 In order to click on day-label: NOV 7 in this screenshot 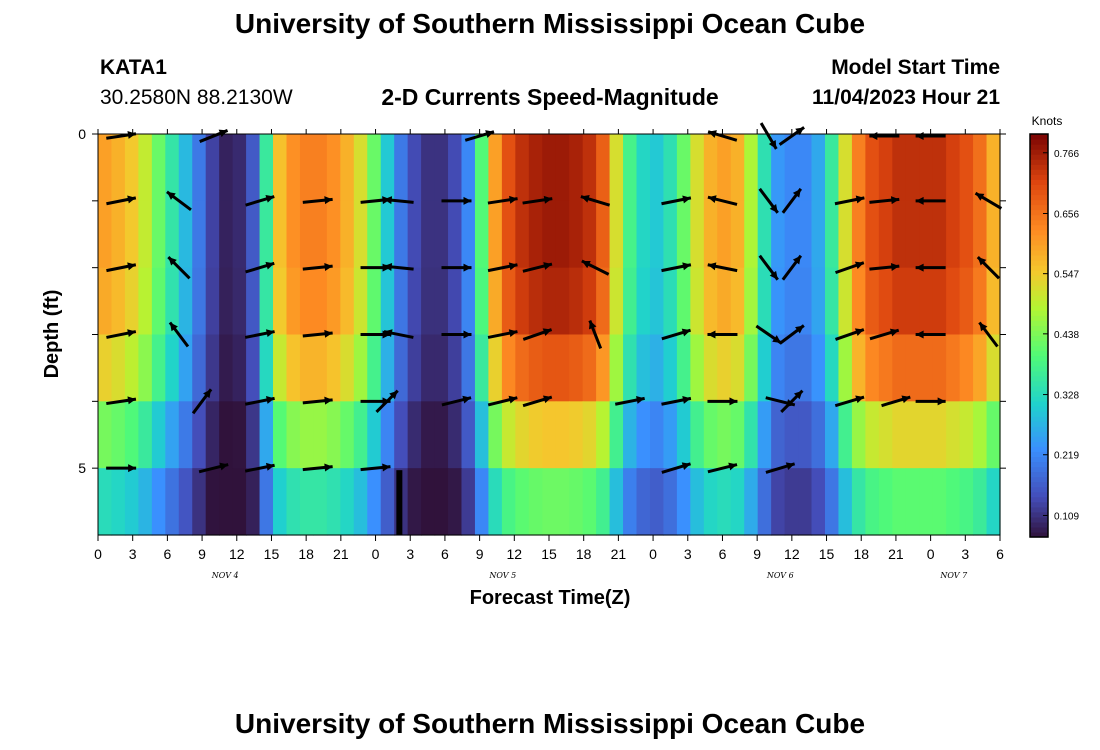, I will do `click(953, 575)`.